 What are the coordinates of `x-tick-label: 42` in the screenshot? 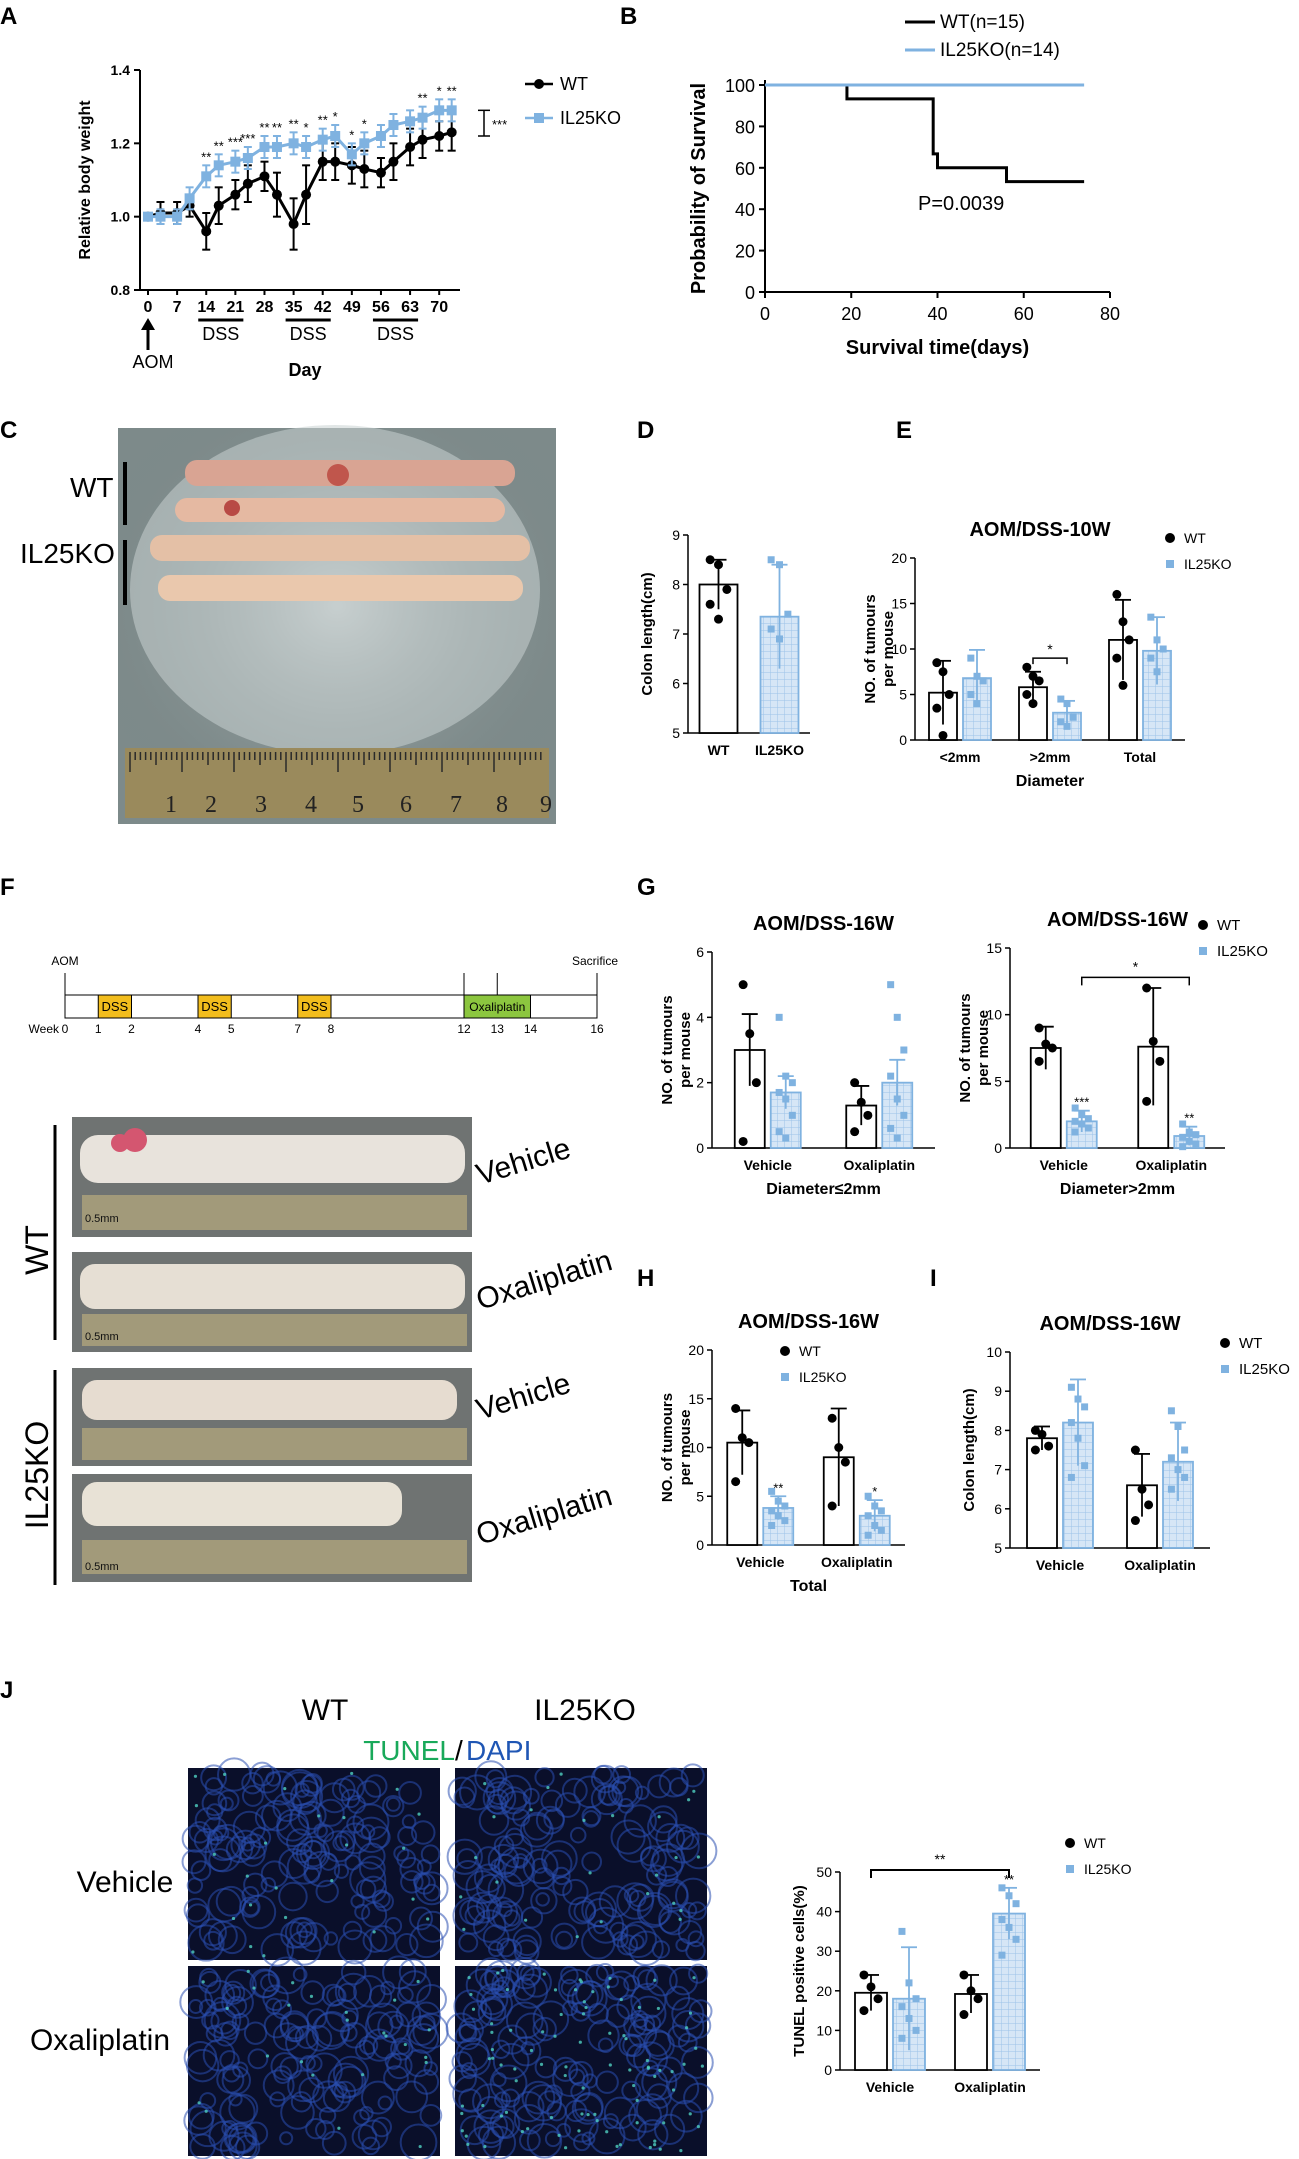 It's located at (323, 307).